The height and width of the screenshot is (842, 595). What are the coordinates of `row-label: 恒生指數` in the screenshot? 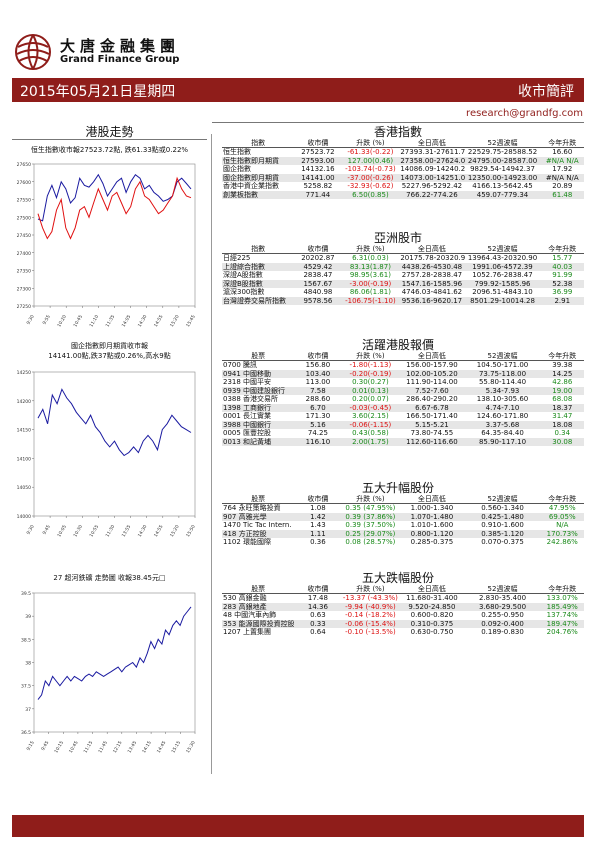 It's located at (237, 152).